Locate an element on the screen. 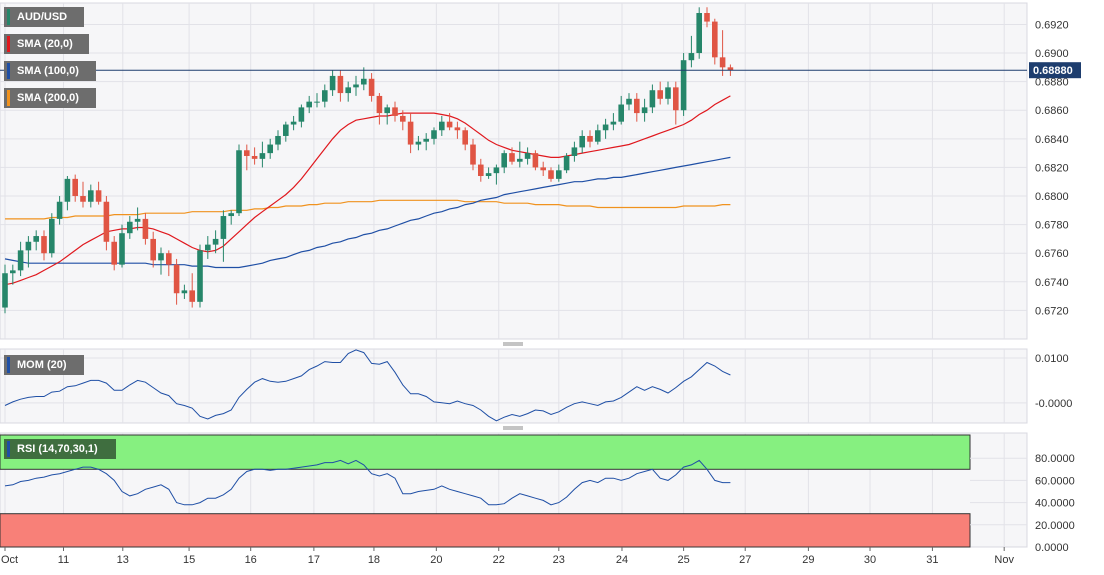  legend-sma100-swatch is located at coordinates (8, 71).